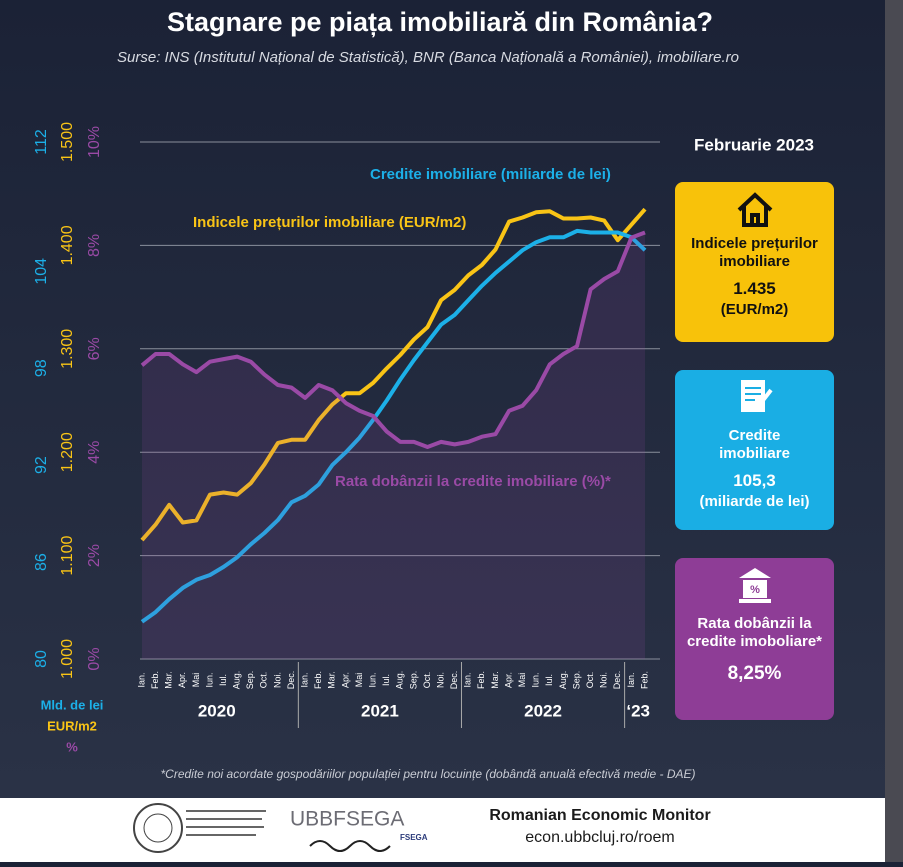  I want to click on card-title: Indicele prețurilor imobiliare, so click(754, 252).